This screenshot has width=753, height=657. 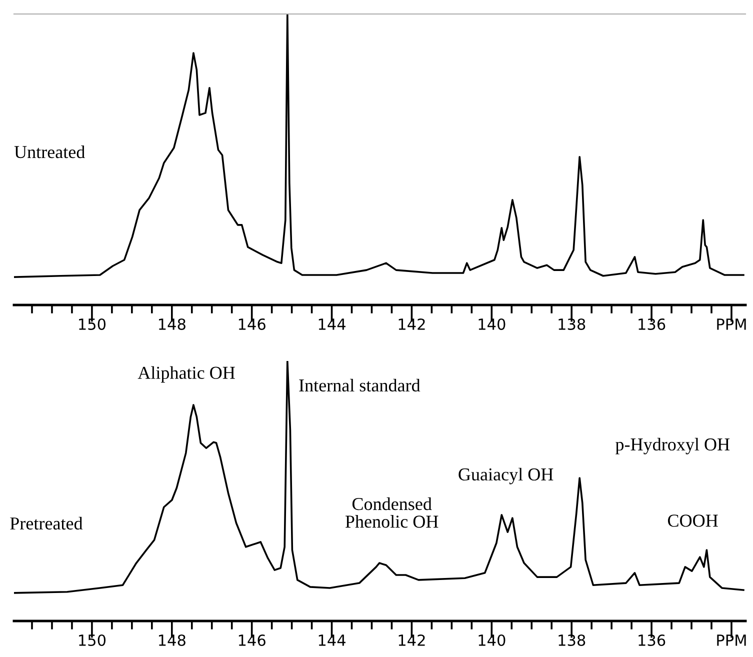 What do you see at coordinates (673, 446) in the screenshot?
I see `annotation: p-Hydroxyl OH` at bounding box center [673, 446].